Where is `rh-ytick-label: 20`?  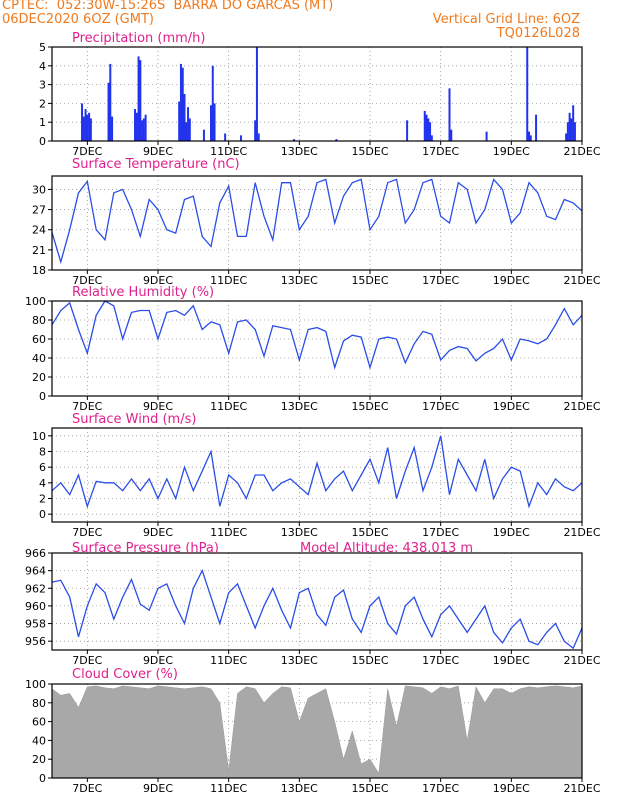 rh-ytick-label: 20 is located at coordinates (39, 377).